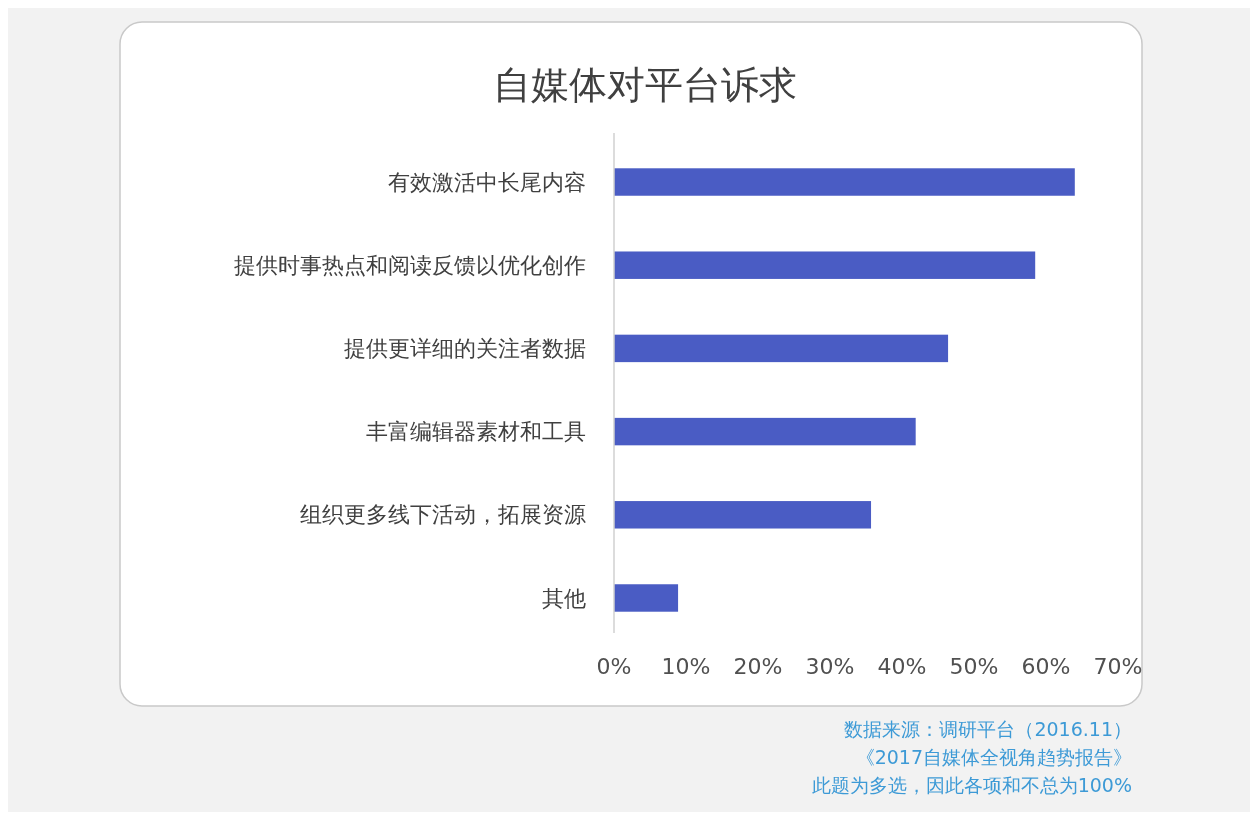  I want to click on y-tick-label: 有效激活中长尾内容, so click(487, 182).